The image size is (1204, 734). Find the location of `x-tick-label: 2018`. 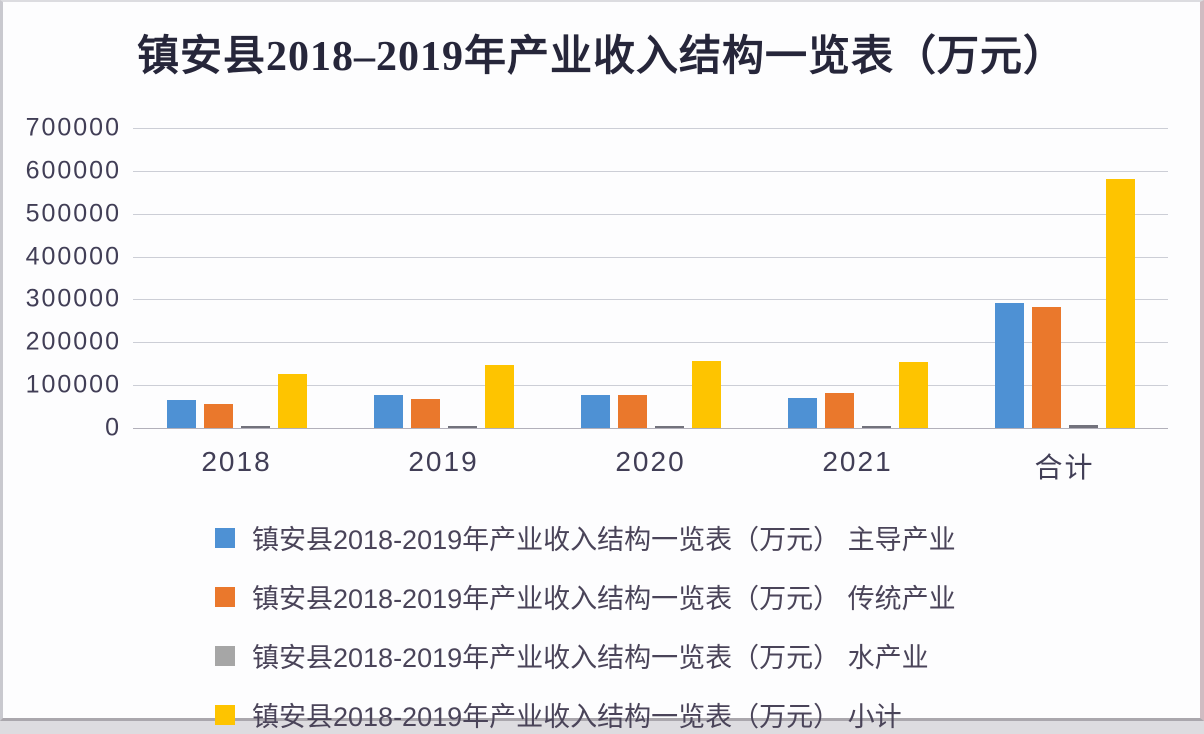

x-tick-label: 2018 is located at coordinates (236, 461).